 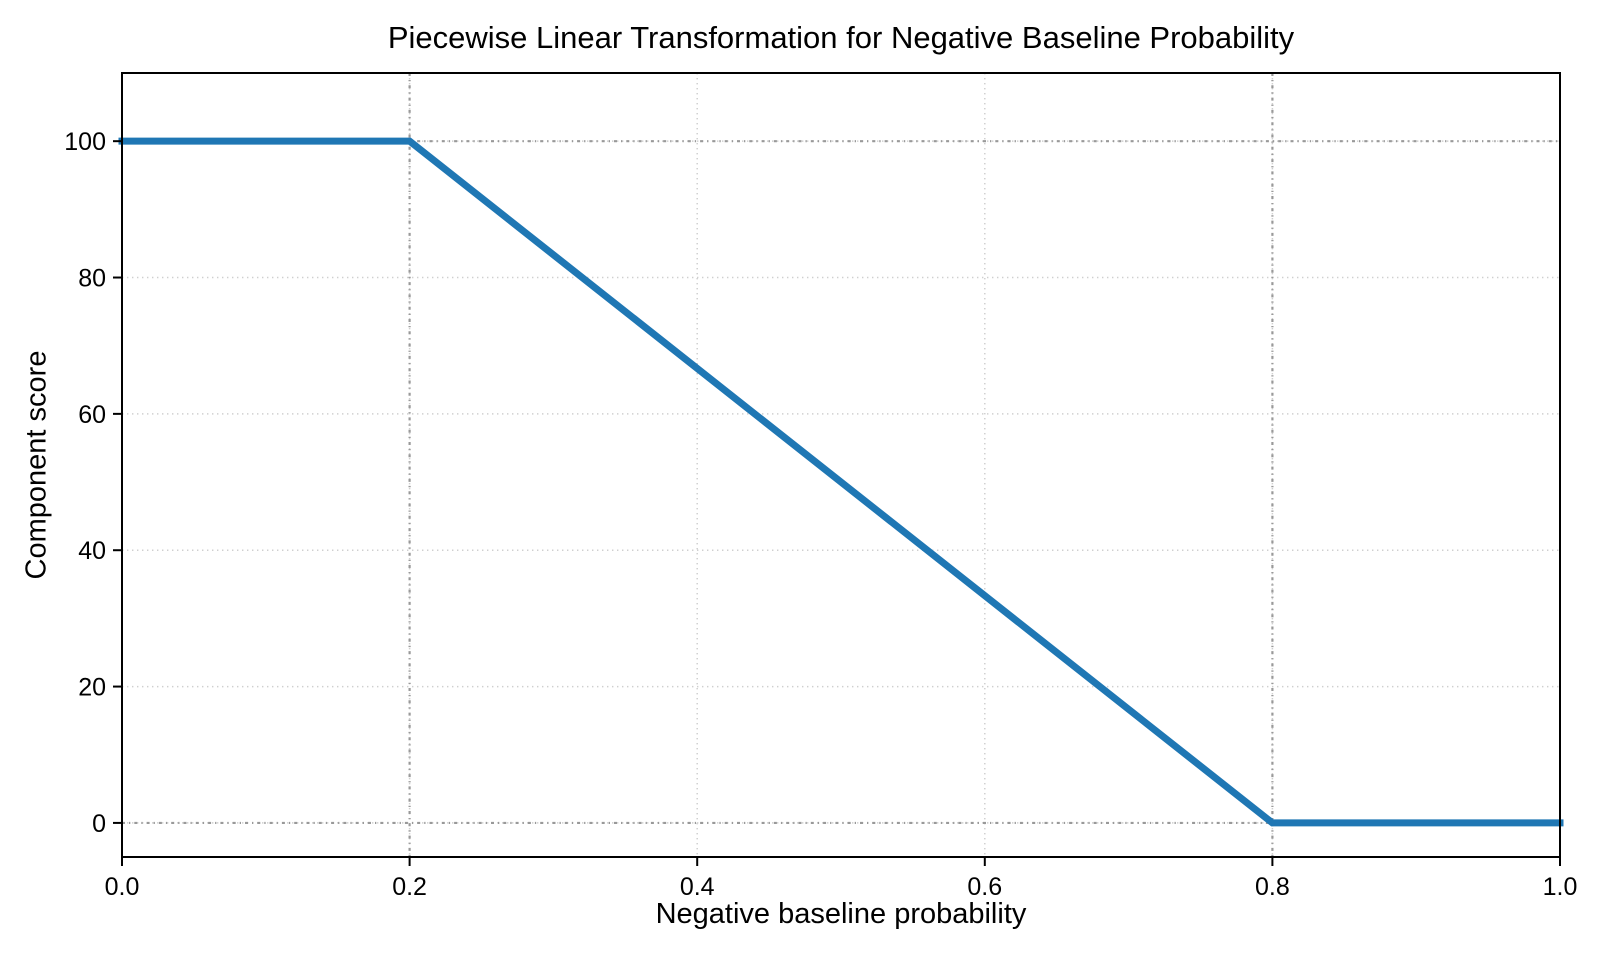 I want to click on y-tick-label: 40, so click(x=92, y=551).